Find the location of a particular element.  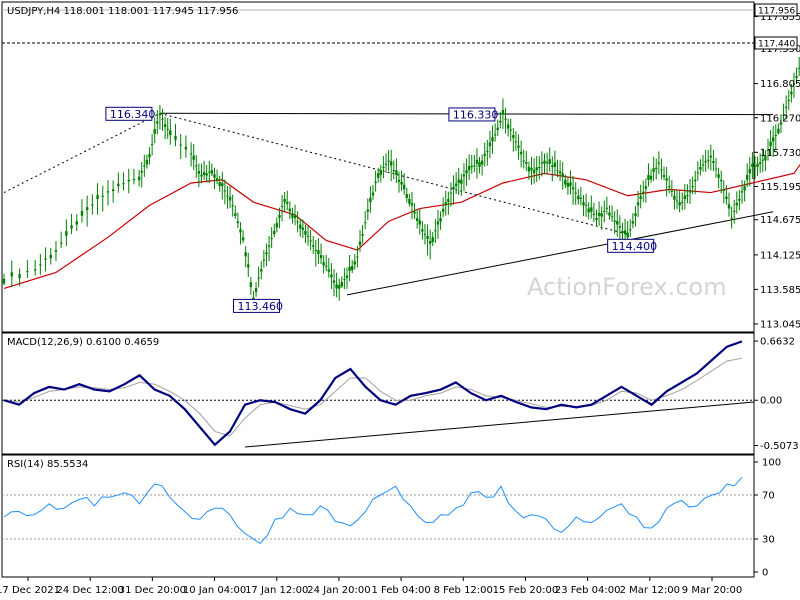

rsi-line is located at coordinates (373, 511).